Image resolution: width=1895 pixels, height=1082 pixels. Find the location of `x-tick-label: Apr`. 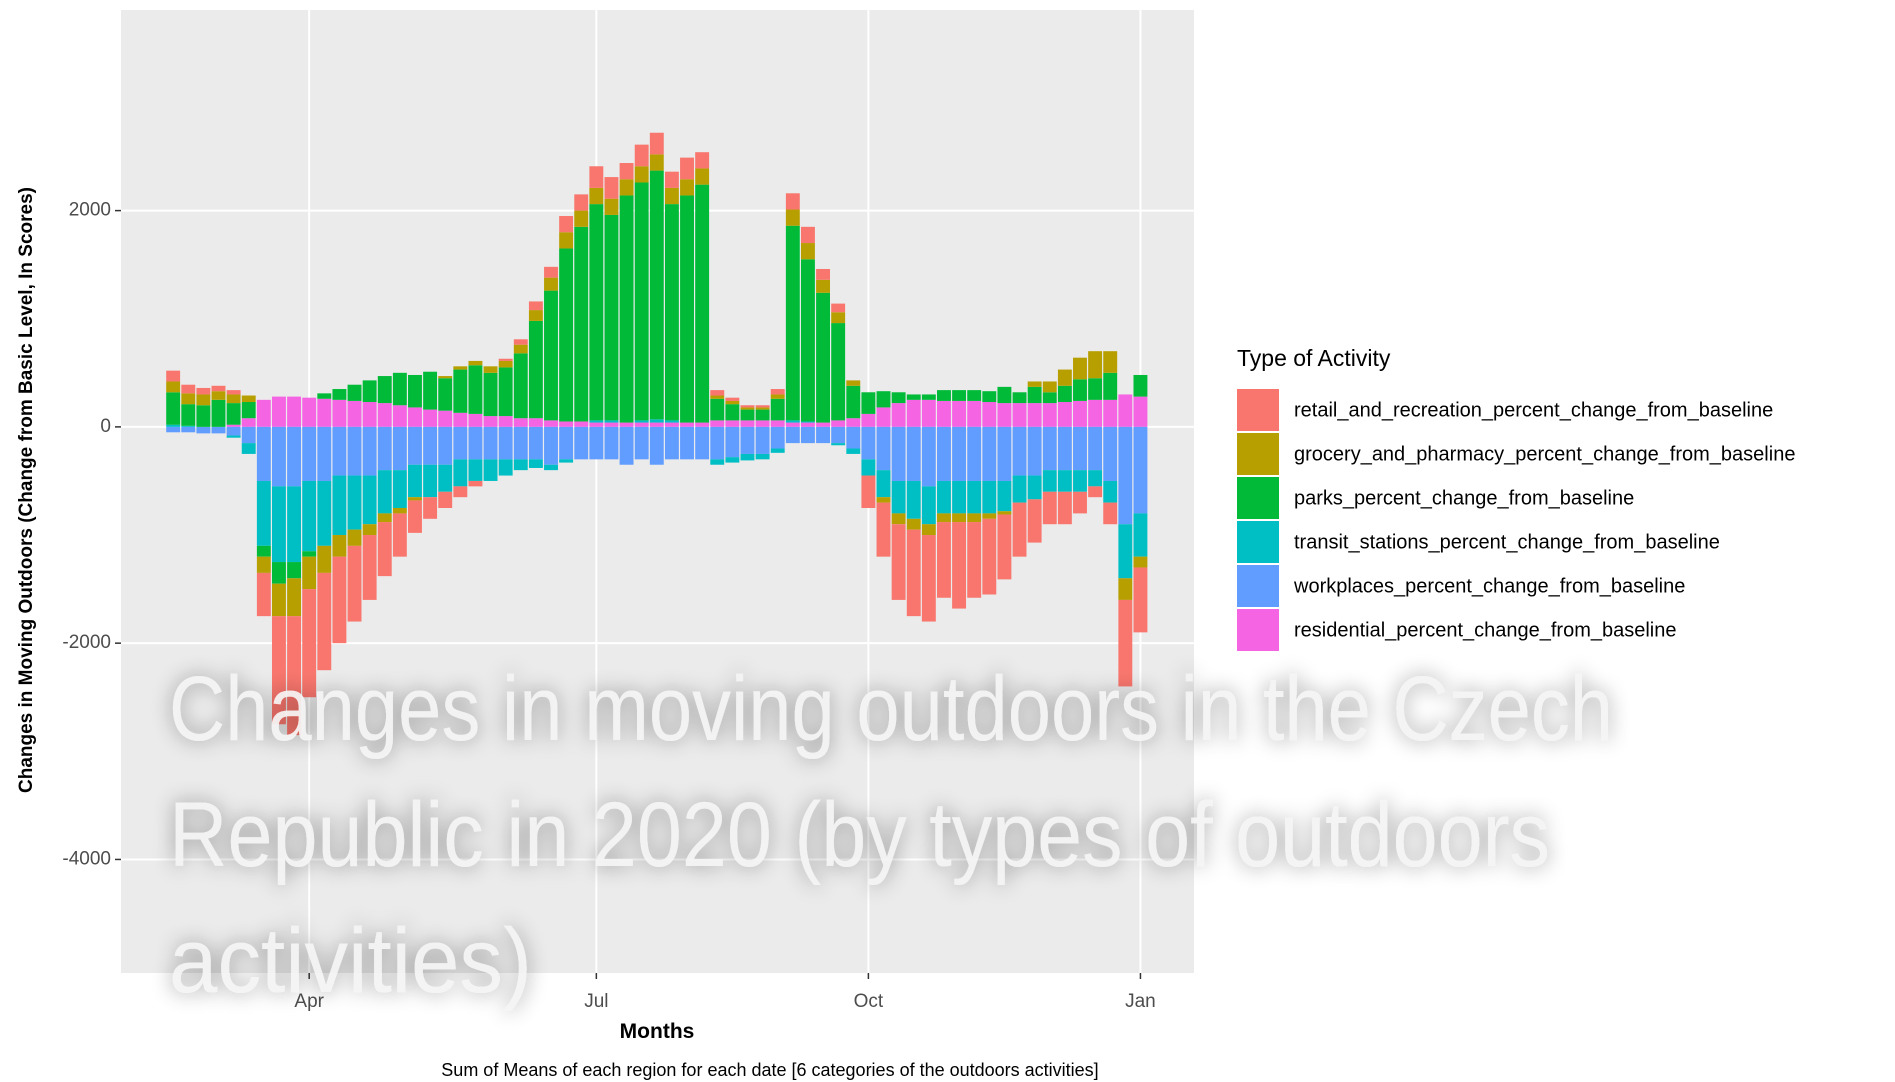

x-tick-label: Apr is located at coordinates (309, 1001).